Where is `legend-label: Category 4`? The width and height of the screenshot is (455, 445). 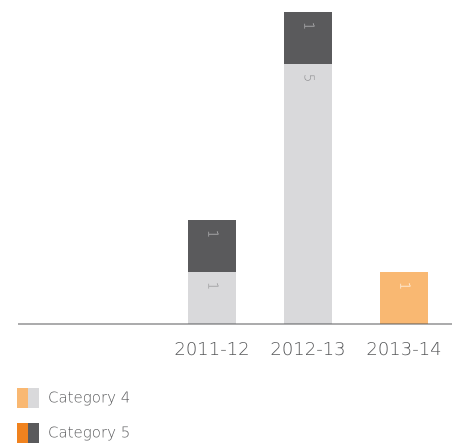
legend-label: Category 4 is located at coordinates (89, 398).